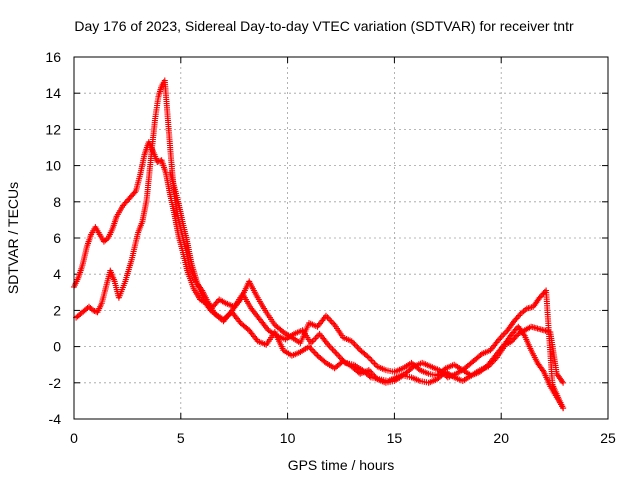 This screenshot has height=480, width=640. I want to click on x-tick-label: 20, so click(501, 438).